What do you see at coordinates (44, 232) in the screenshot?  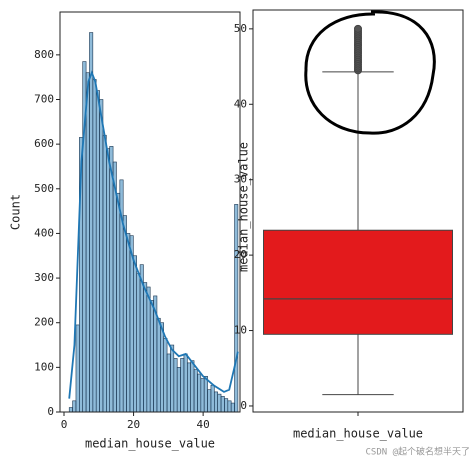 I see `y-tick-label: 400` at bounding box center [44, 232].